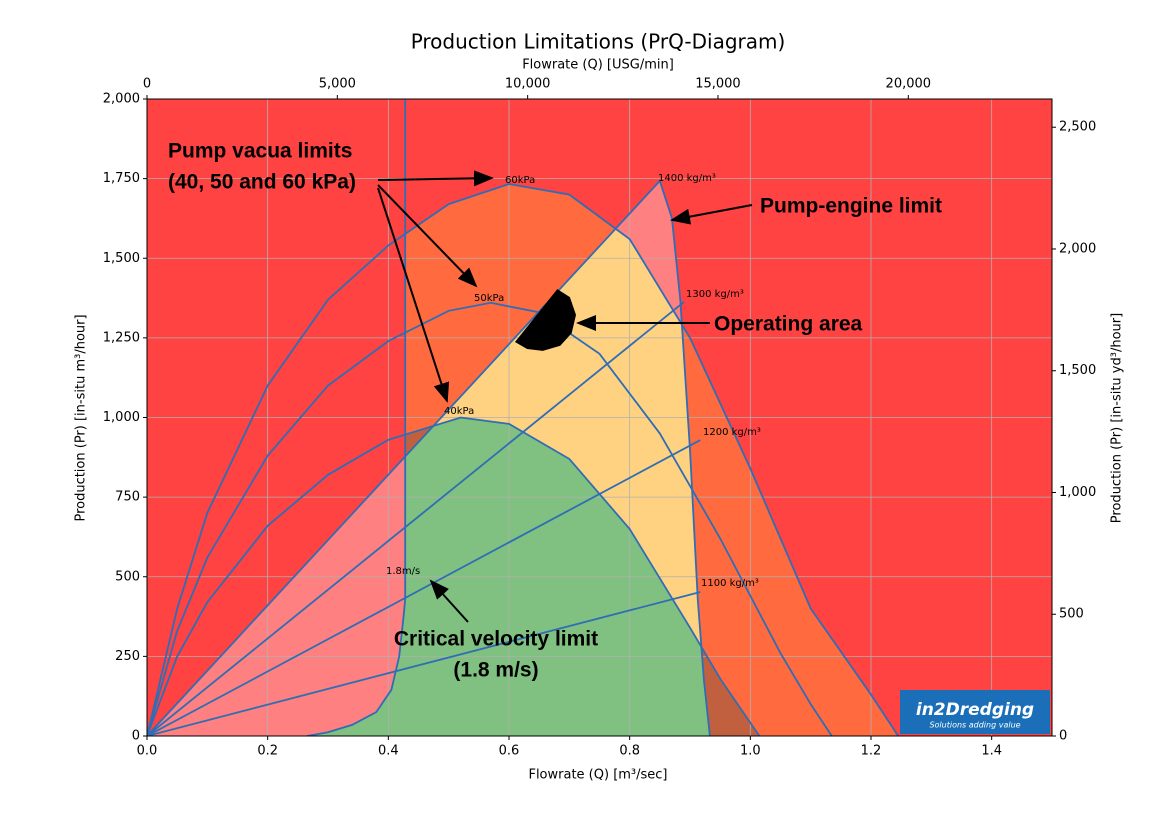 Image resolution: width=1169 pixels, height=827 pixels. I want to click on curve-label: 50kPa, so click(489, 298).